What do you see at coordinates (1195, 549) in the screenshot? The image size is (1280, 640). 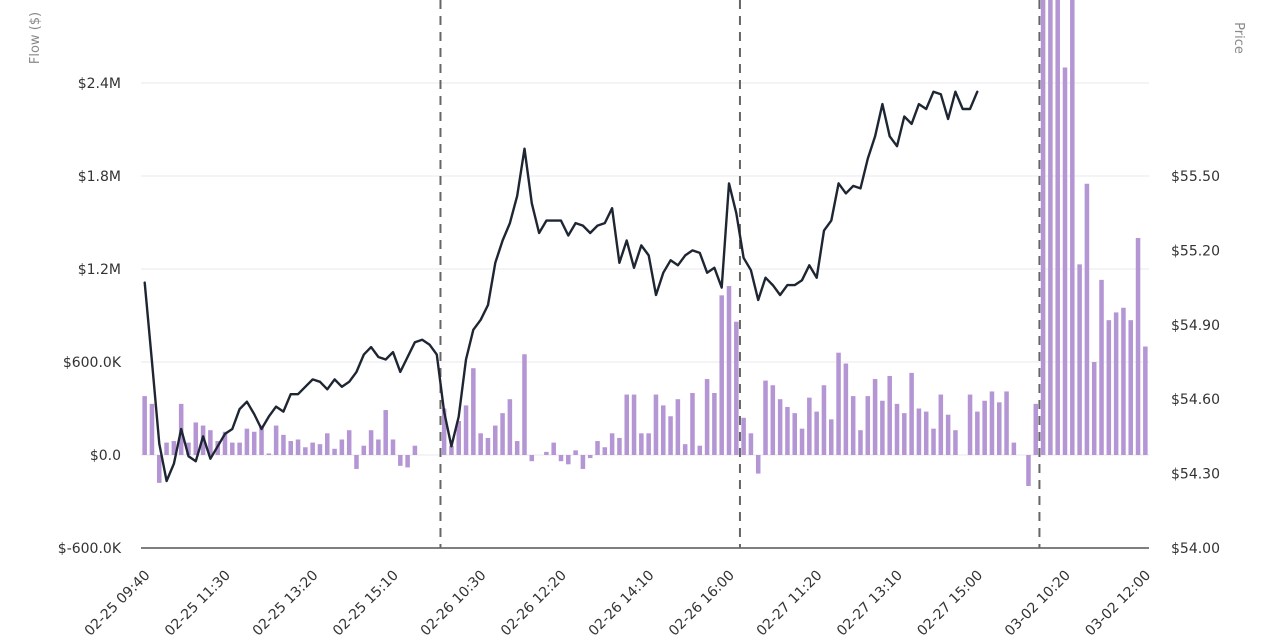 I see `right-tick-label: $54.00` at bounding box center [1195, 549].